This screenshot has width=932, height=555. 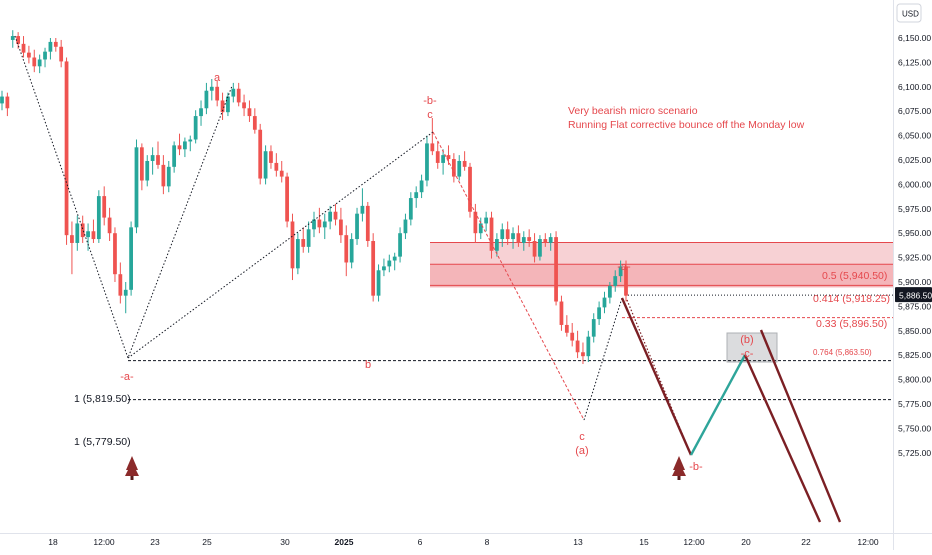 What do you see at coordinates (578, 542) in the screenshot?
I see `x-tick-label: 13` at bounding box center [578, 542].